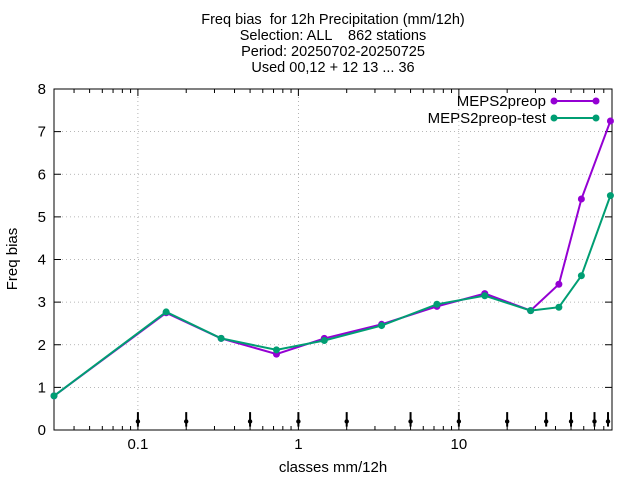  Describe the element at coordinates (333, 467) in the screenshot. I see `x-axis-title: classes mm/12h` at that location.